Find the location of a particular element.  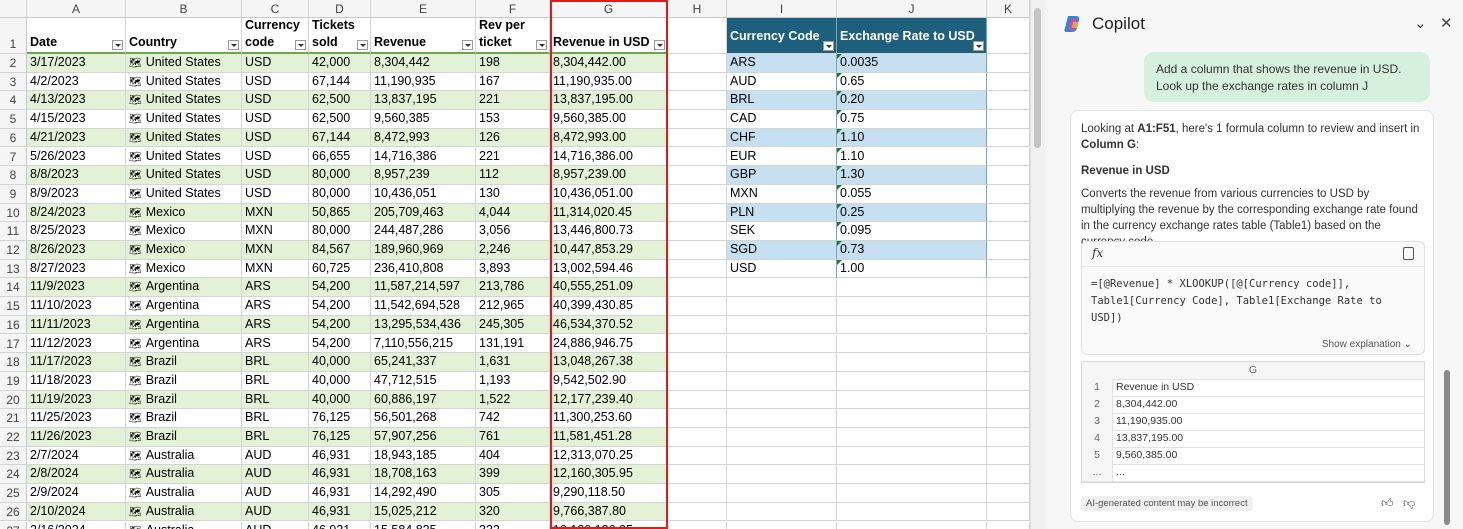

table-header-cell: Currency code is located at coordinates (275, 36).